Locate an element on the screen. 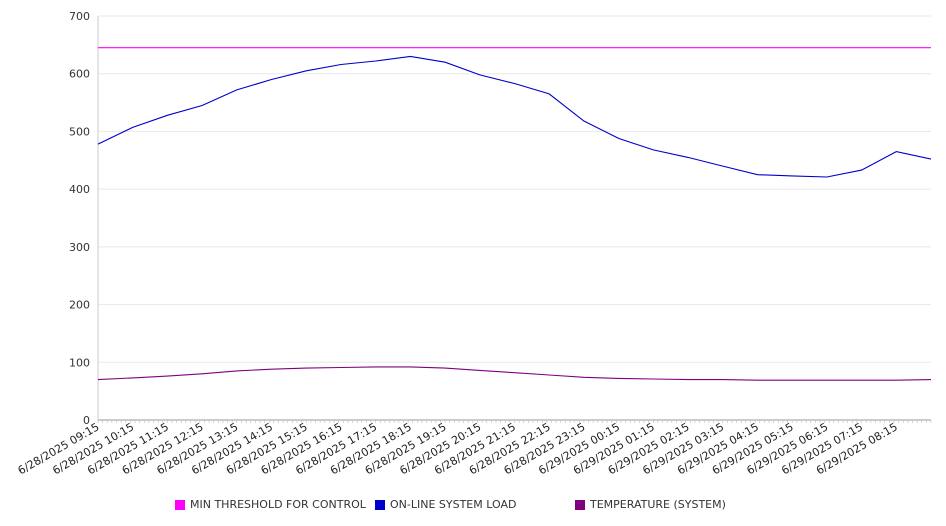 The image size is (946, 526). legend-label-system-load: ON-LINE SYSTEM LOAD is located at coordinates (453, 504).